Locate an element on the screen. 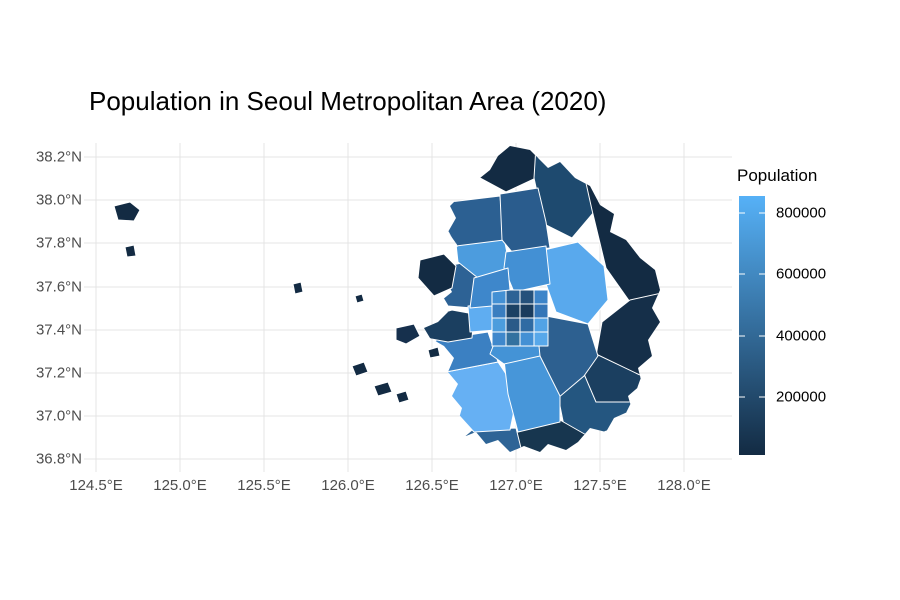 Image resolution: width=900 pixels, height=600 pixels. x-axis-tick-label: 125.5°E is located at coordinates (264, 485).